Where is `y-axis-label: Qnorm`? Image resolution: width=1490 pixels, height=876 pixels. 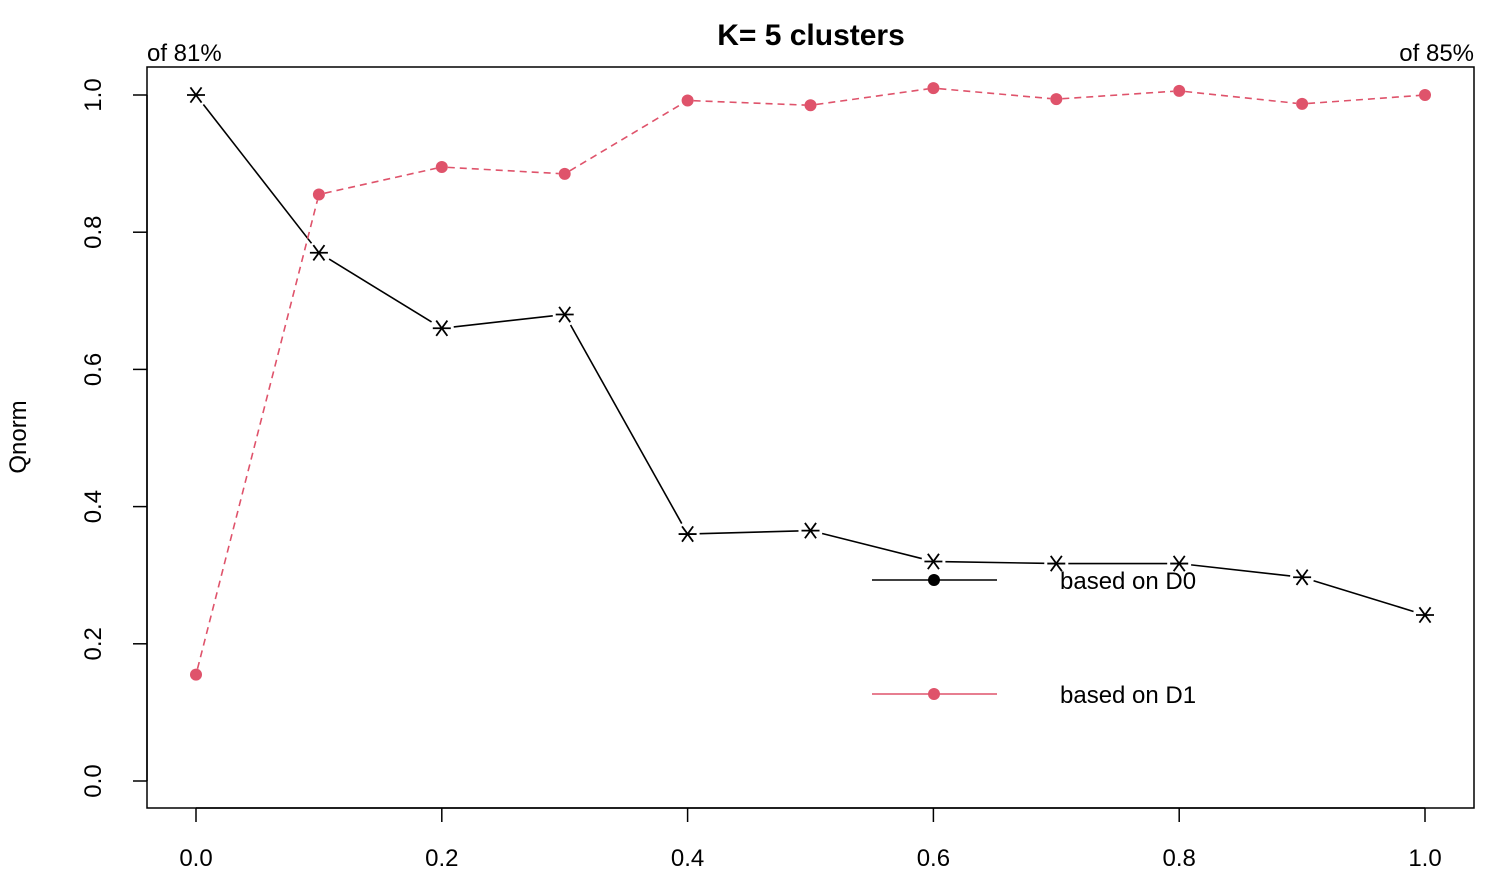
y-axis-label: Qnorm is located at coordinates (18, 436).